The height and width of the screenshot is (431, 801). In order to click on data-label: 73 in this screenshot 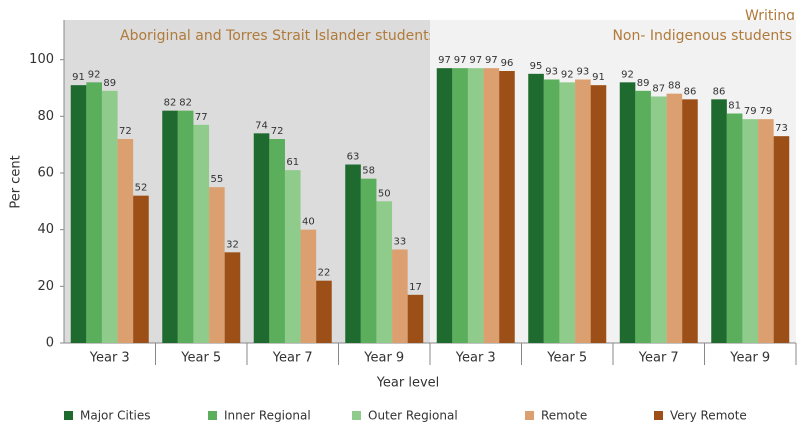, I will do `click(781, 128)`.